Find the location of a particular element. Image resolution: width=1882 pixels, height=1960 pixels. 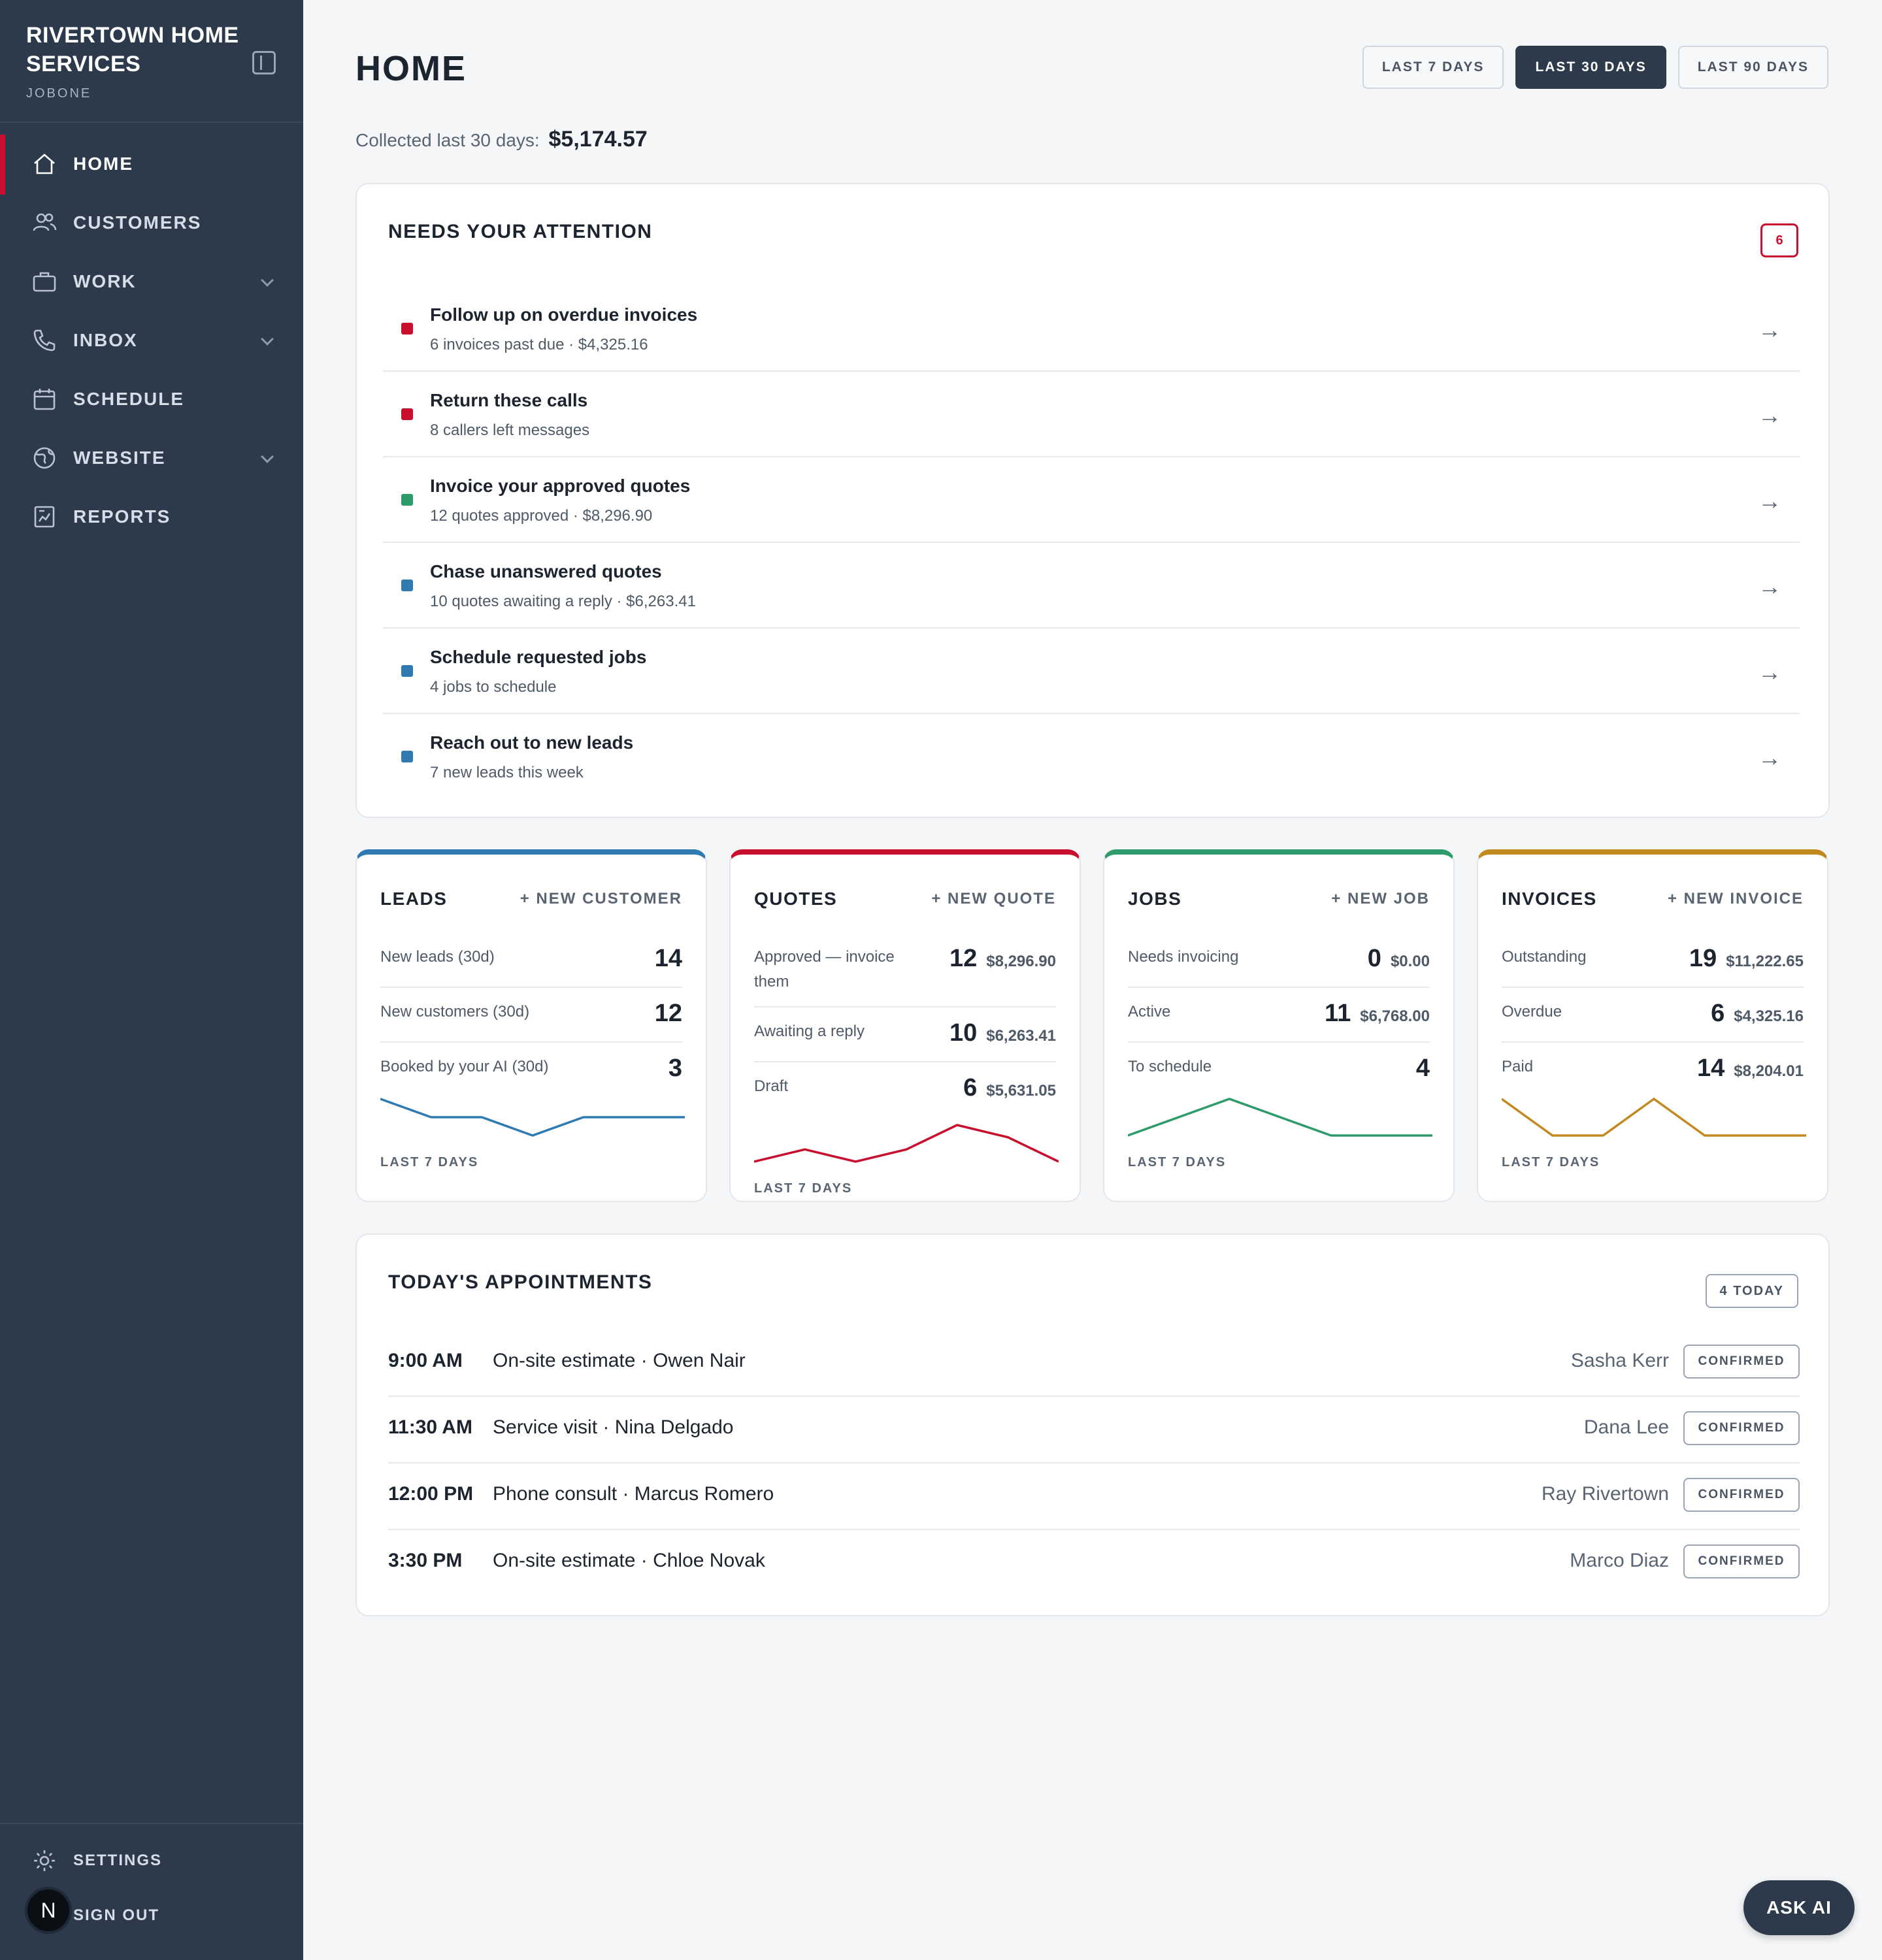

collected-summary: Collected last 30 days: $5,174.57 is located at coordinates (502, 139).